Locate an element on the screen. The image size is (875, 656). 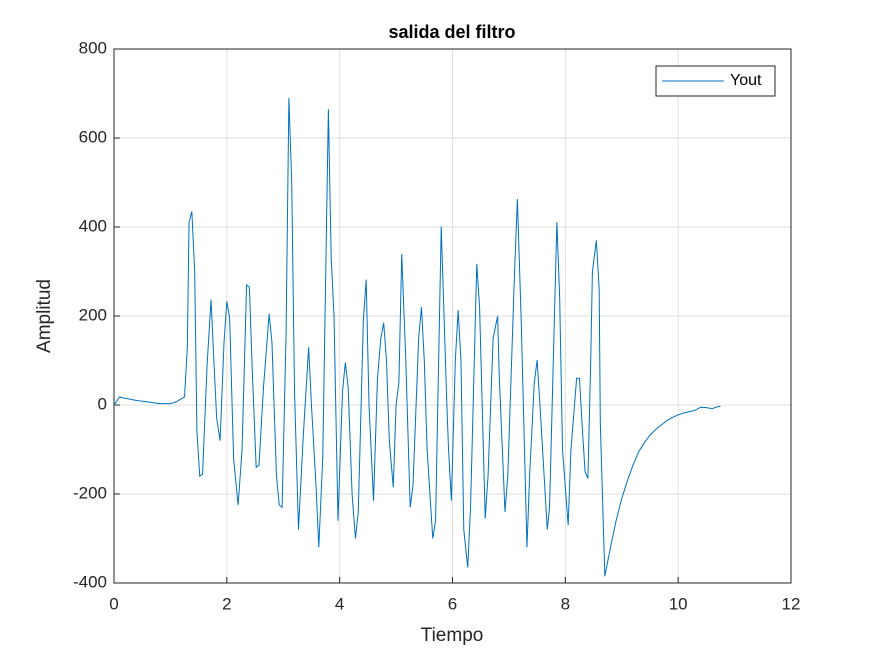
x-tick-label: 8 is located at coordinates (565, 603).